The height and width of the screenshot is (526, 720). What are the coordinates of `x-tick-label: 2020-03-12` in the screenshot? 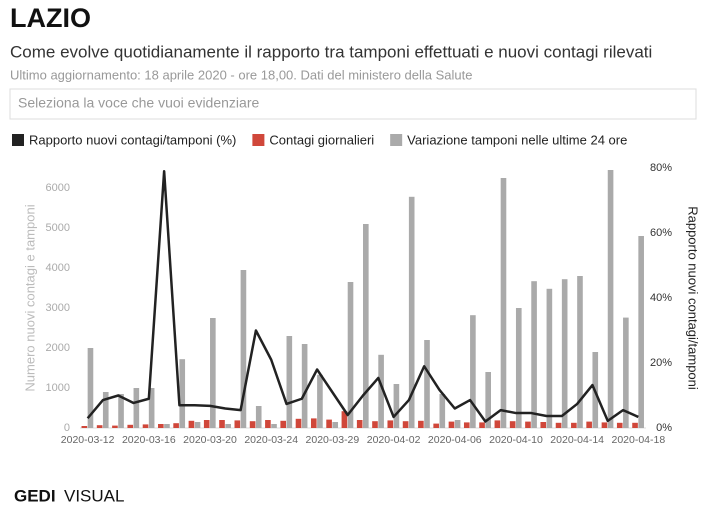 It's located at (88, 440).